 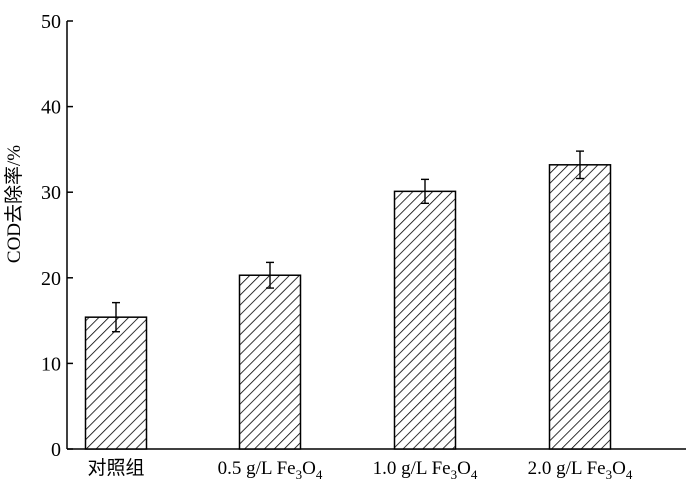 I want to click on x-tick-label: 1.0 g/L Fe3O4, so click(x=425, y=469).